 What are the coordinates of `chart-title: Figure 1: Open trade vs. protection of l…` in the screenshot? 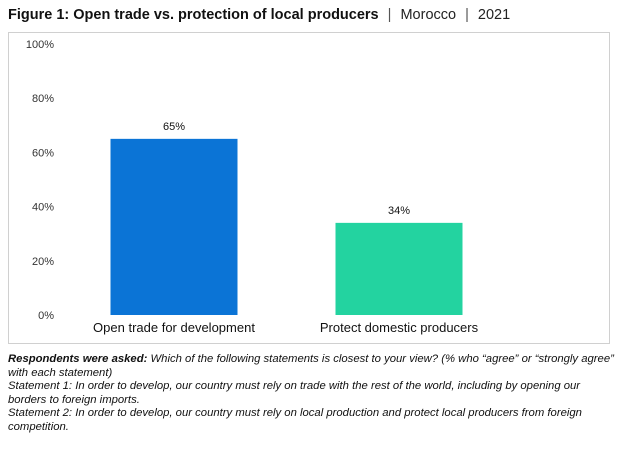 It's located at (259, 15).